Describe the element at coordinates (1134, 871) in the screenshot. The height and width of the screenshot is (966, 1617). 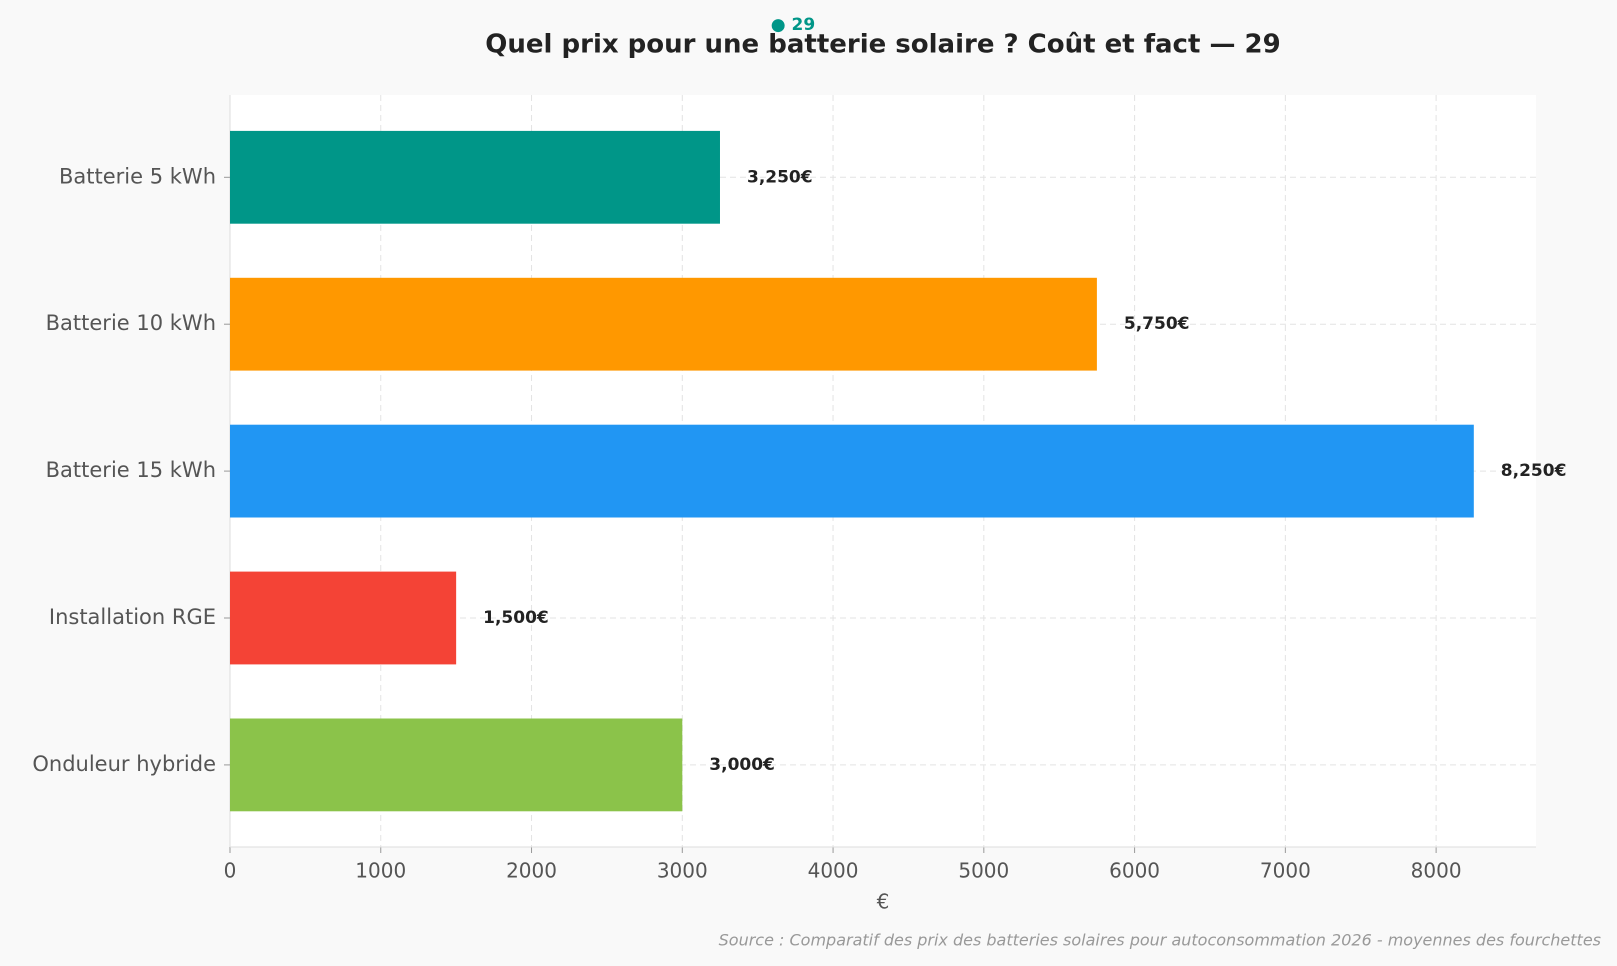
I see `x-tick-label: 6000` at that location.